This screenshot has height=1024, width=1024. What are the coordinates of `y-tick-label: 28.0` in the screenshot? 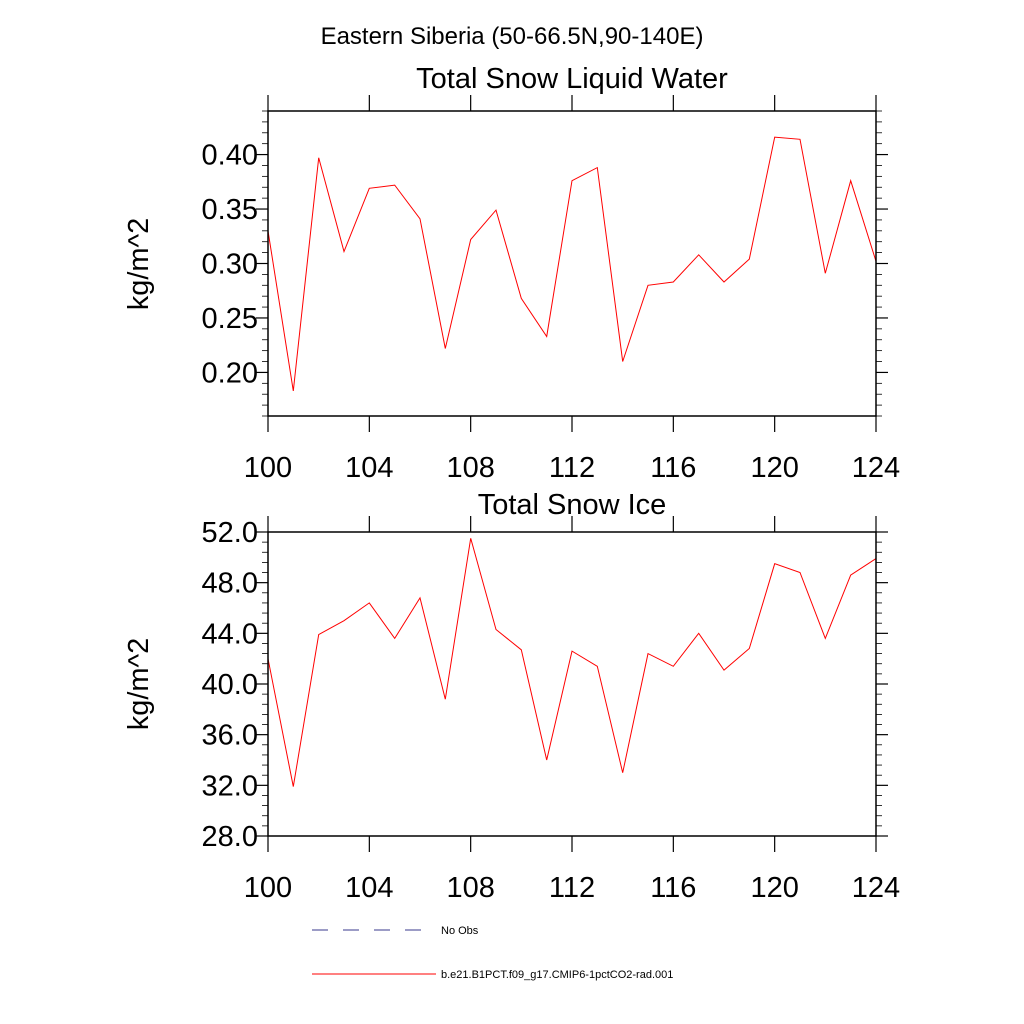 It's located at (230, 837).